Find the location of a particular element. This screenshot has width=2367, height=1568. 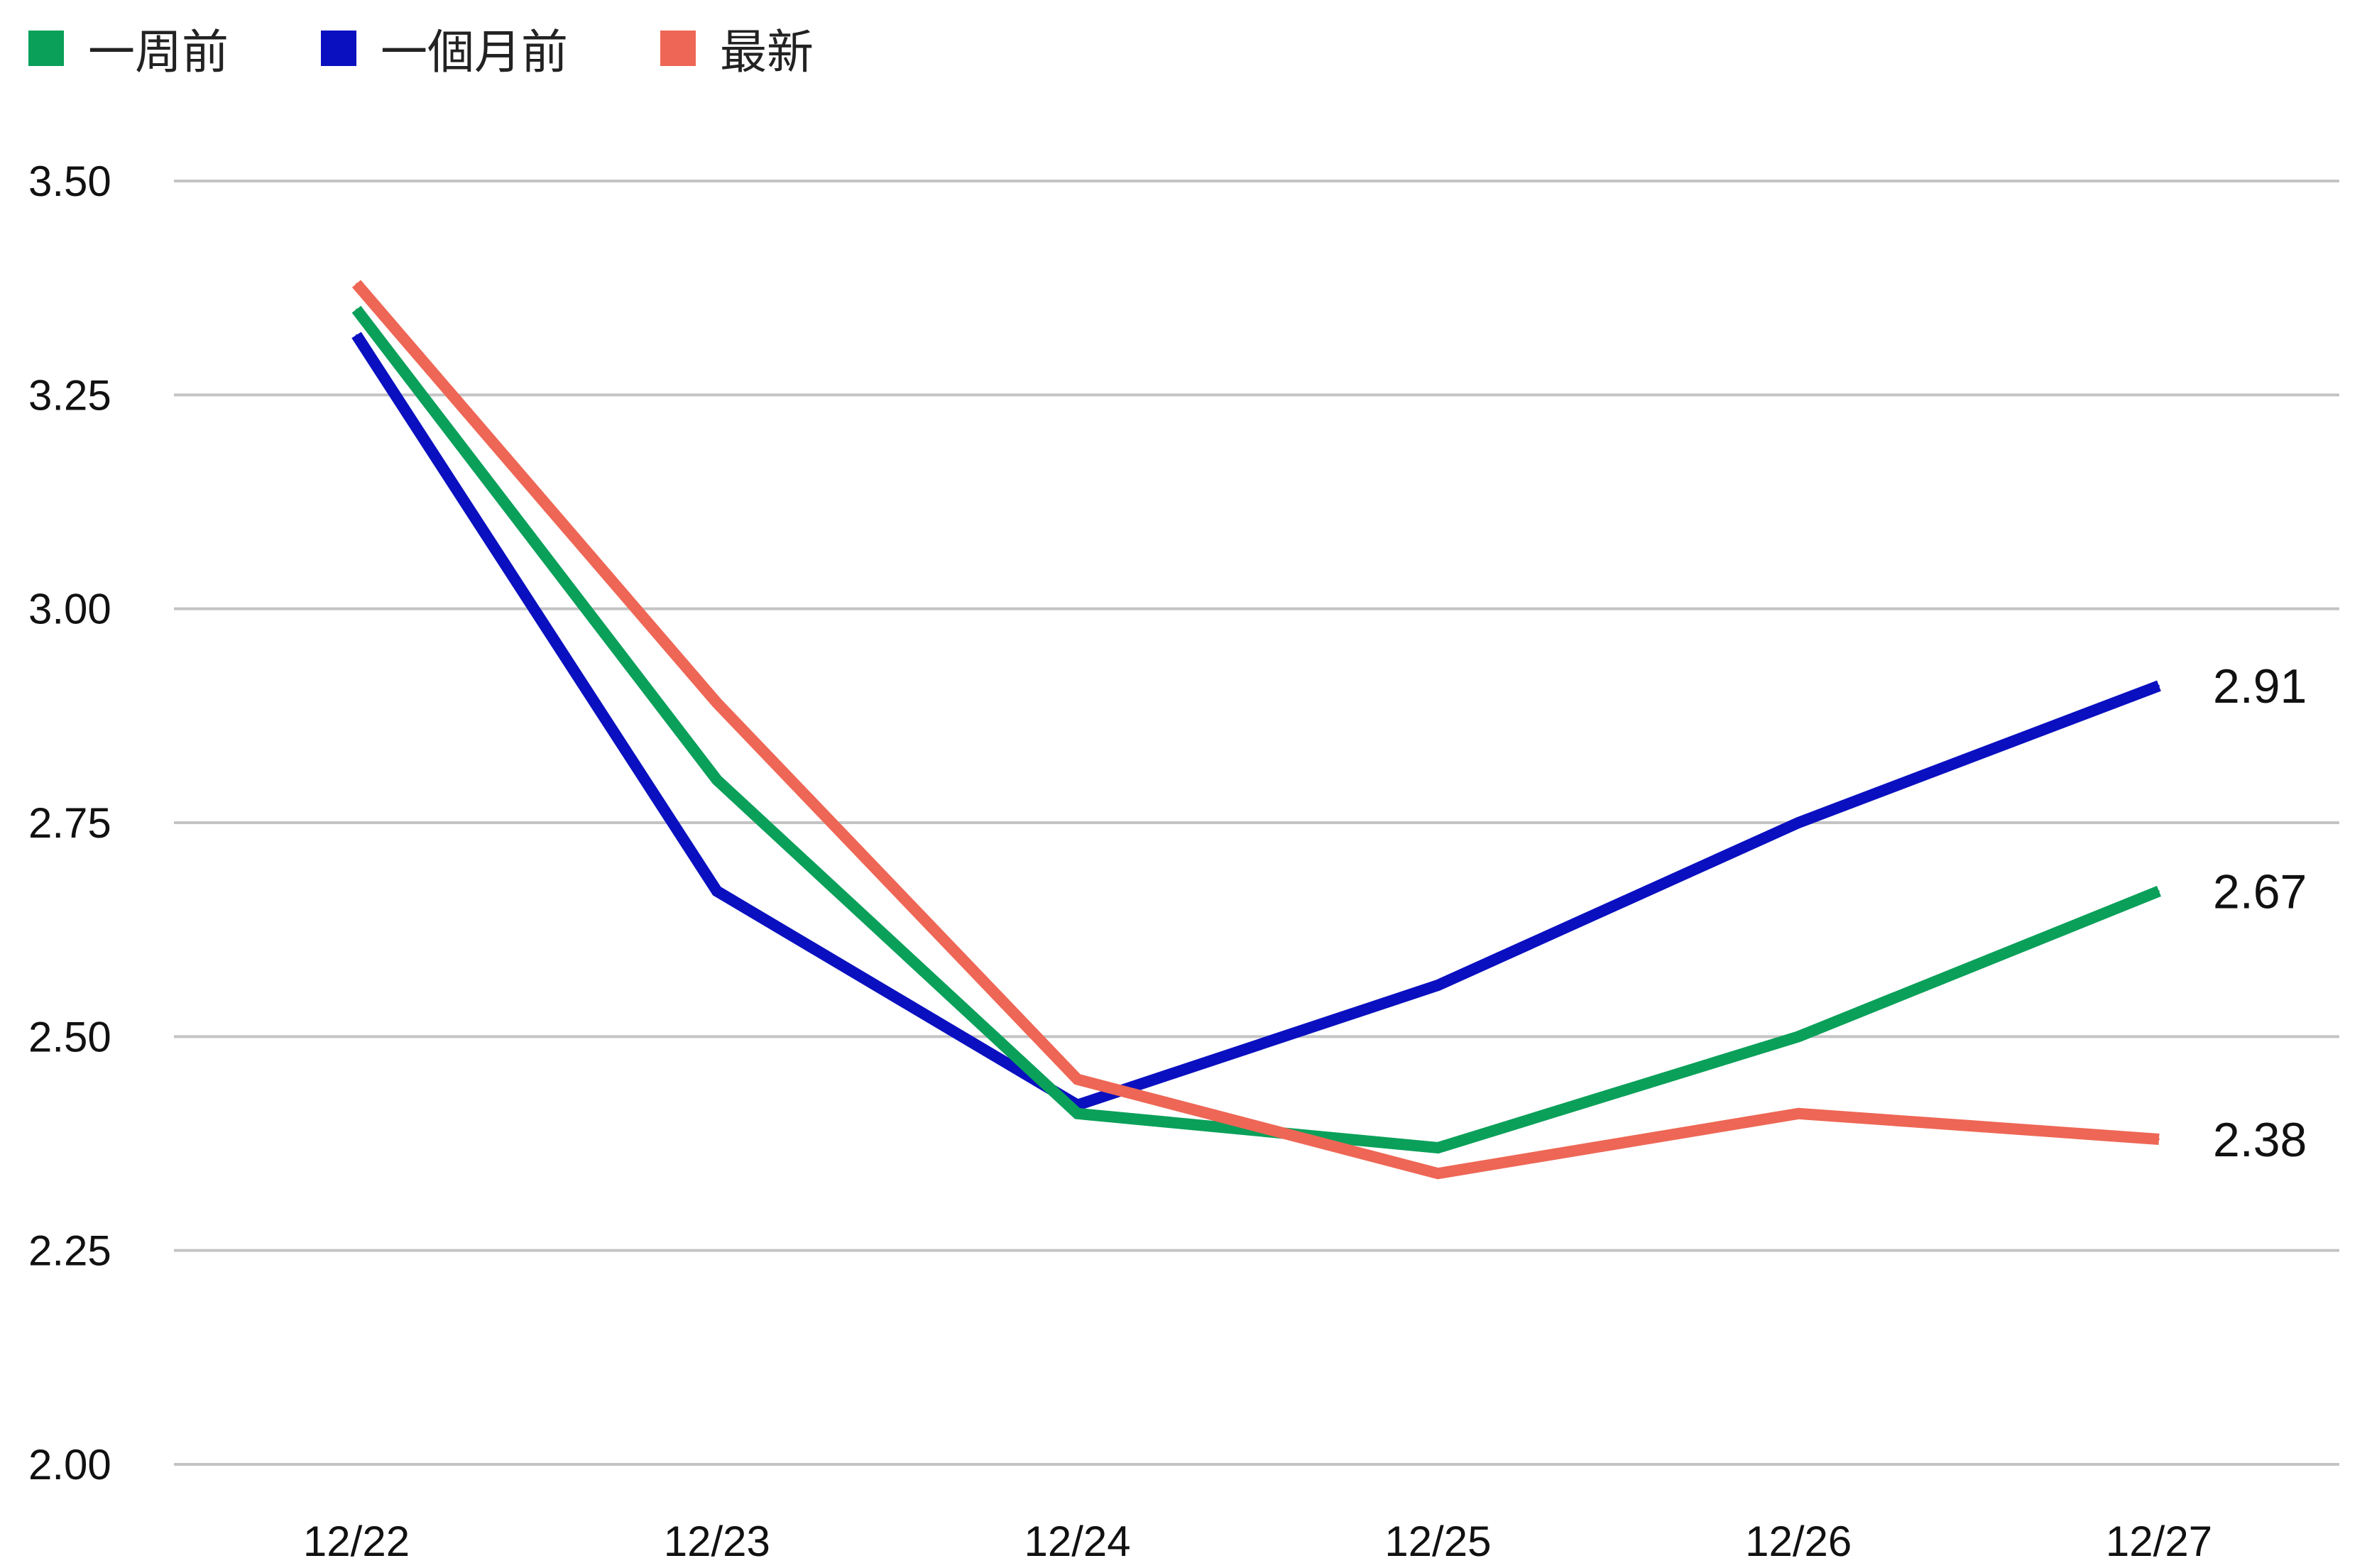

x-tick-label: 12/26 is located at coordinates (1799, 1541).